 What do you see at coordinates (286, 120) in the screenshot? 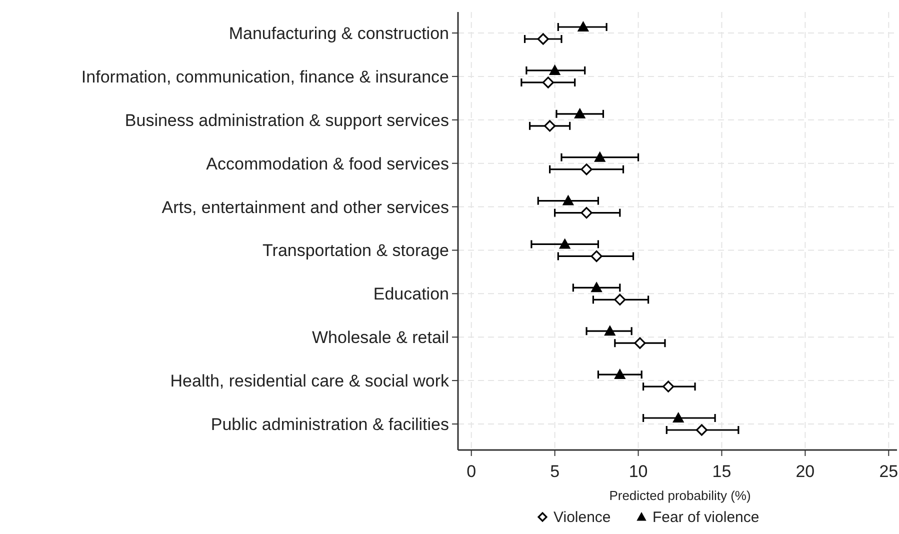
I see `y-tick-label: Business administration & support services` at bounding box center [286, 120].